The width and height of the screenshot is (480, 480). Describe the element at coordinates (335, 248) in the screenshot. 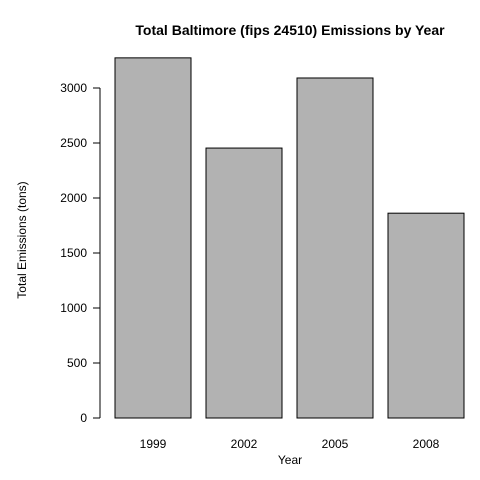

I see `bar-2005` at that location.